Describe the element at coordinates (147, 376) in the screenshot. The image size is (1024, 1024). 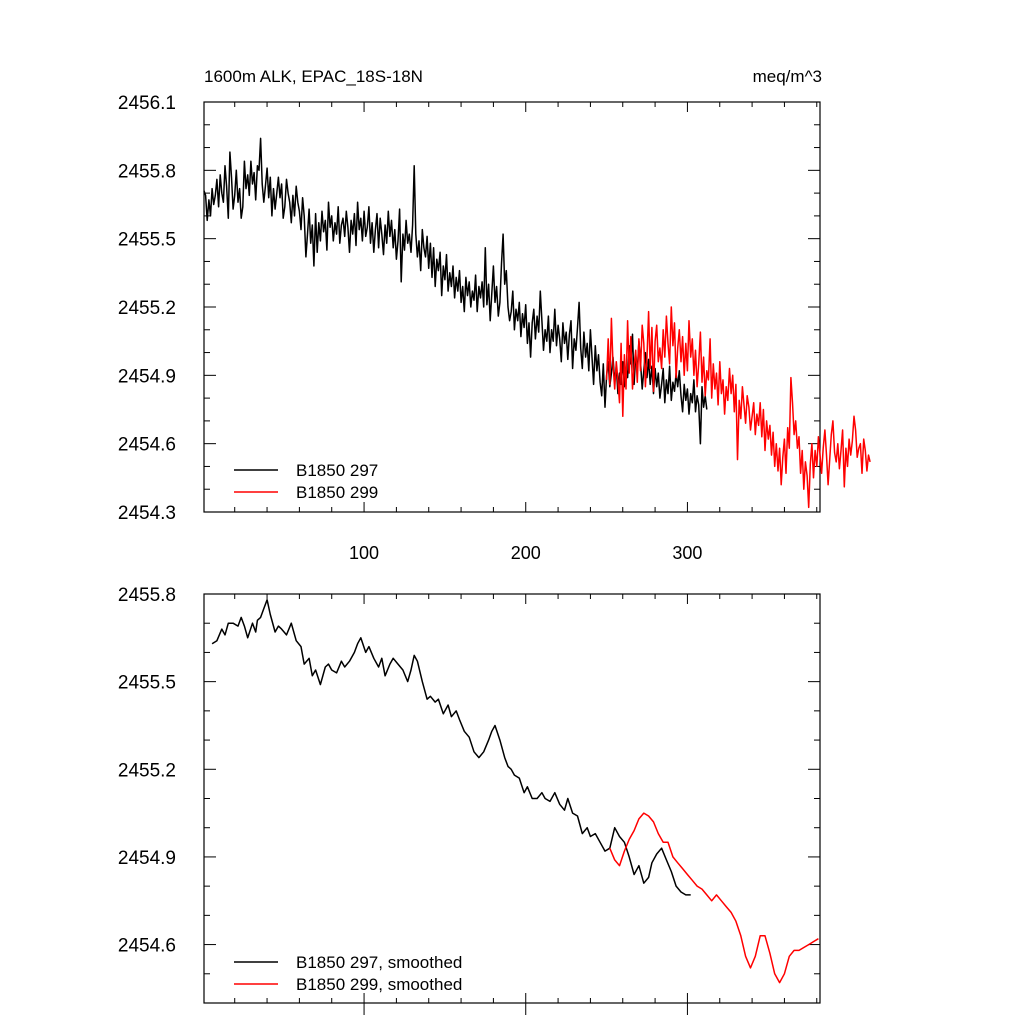
I see `top-y-tick-label: 2454.9` at that location.